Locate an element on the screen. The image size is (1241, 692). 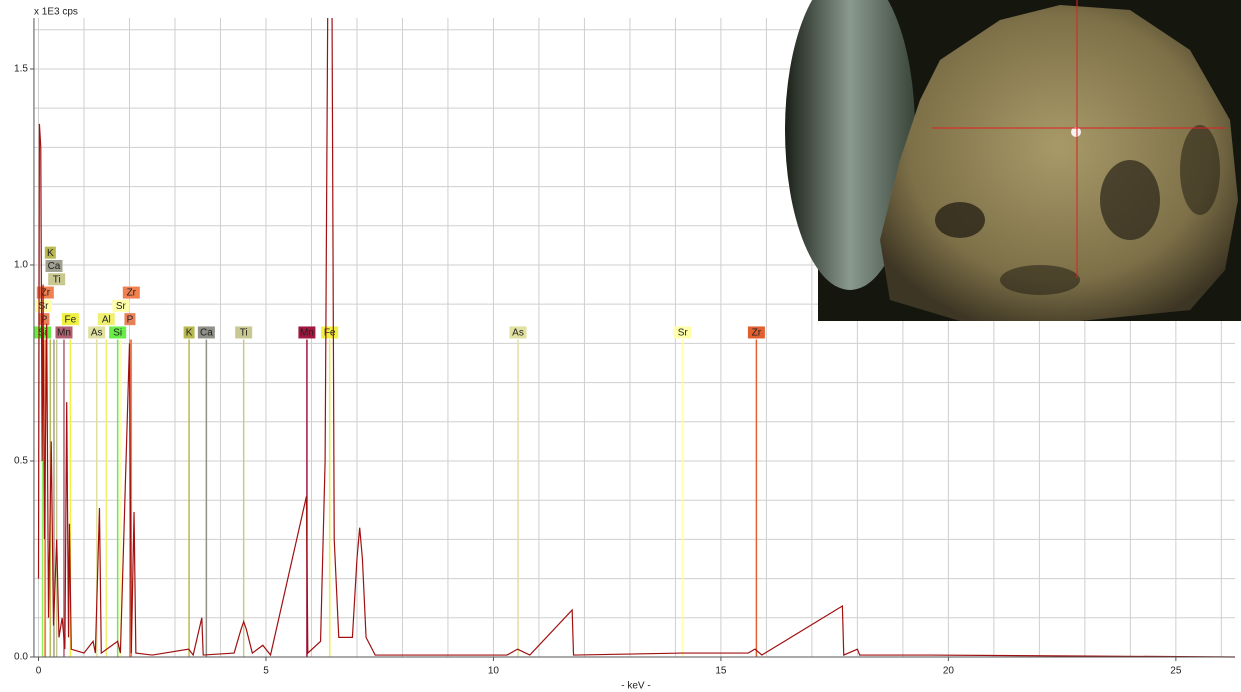
photo-rock is located at coordinates (1059, 163).